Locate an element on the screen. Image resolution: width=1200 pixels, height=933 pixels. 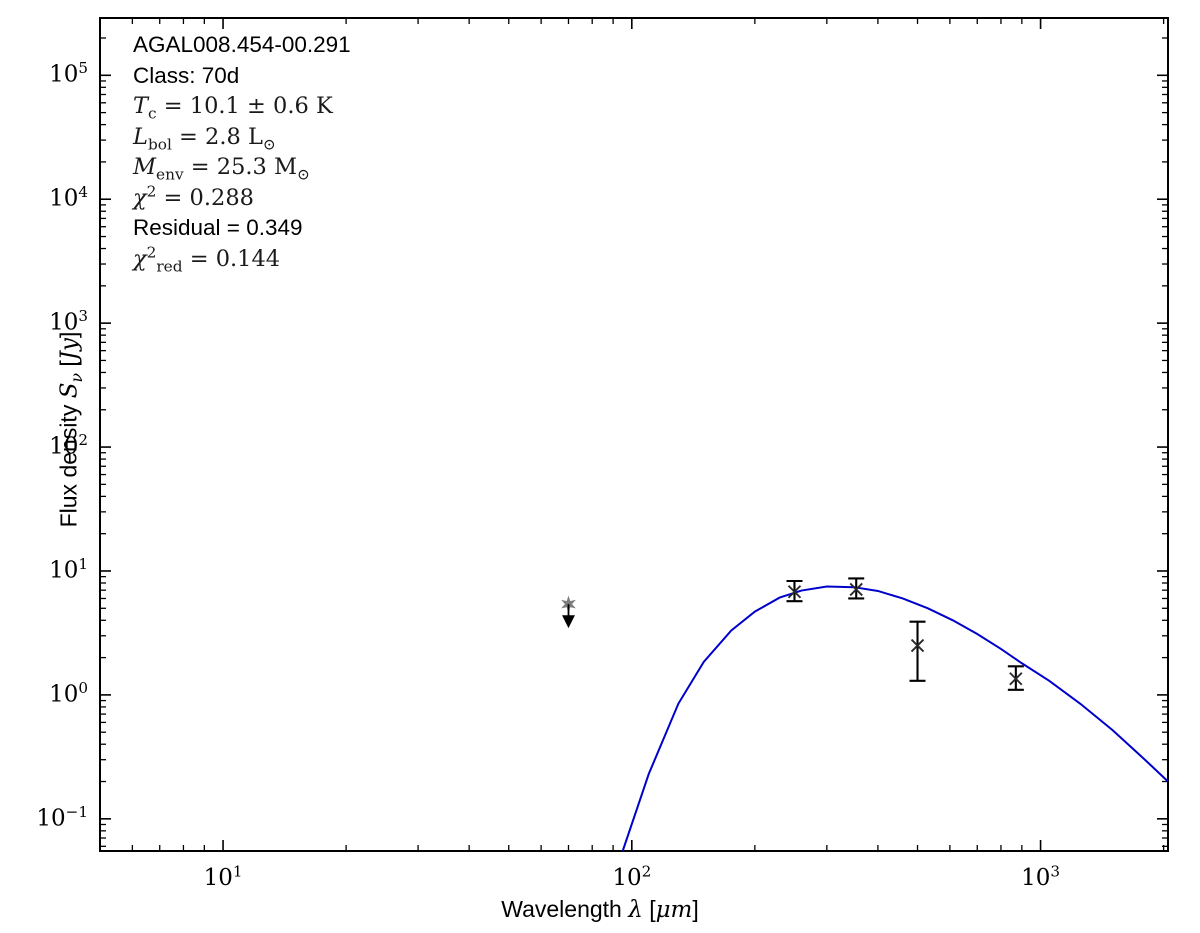
y-tick-label: 10³ is located at coordinates (68, 321).